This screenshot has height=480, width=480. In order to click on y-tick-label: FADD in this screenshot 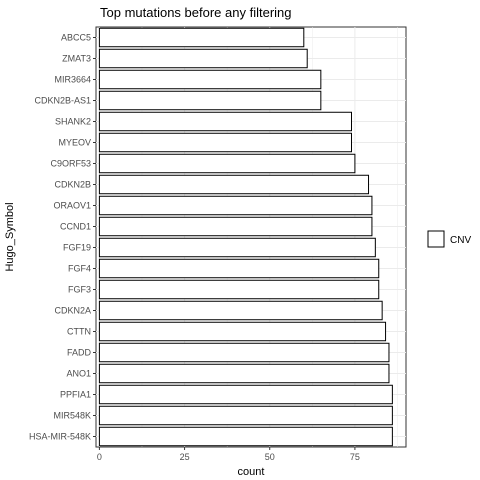, I will do `click(79, 353)`.